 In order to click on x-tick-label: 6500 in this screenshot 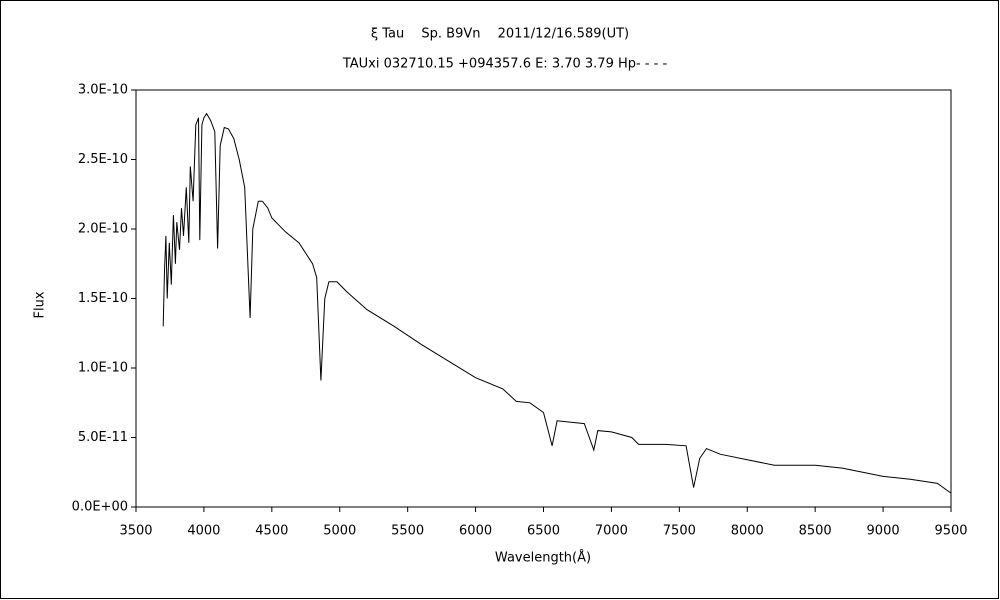, I will do `click(543, 531)`.